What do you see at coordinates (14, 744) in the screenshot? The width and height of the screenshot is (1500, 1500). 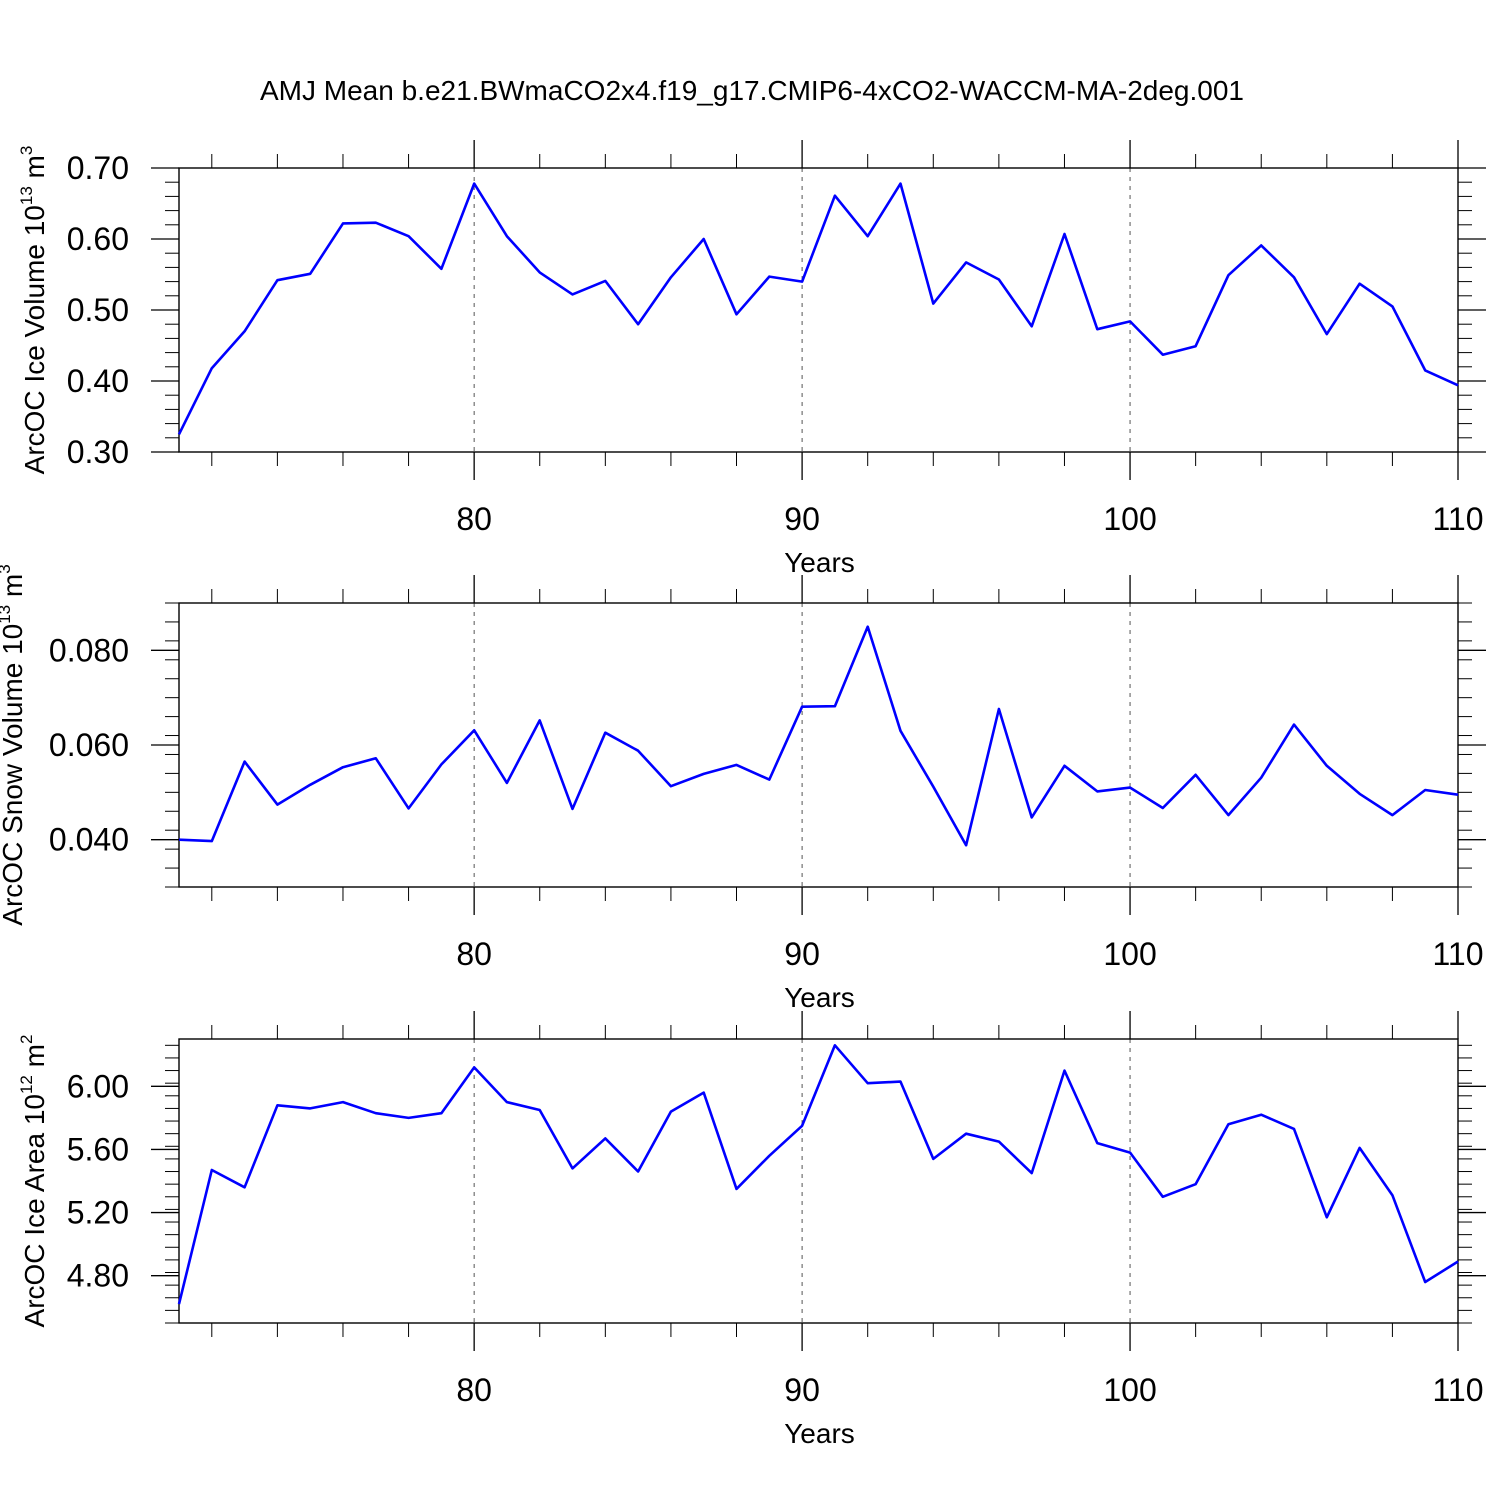 I see `y-axis-label: ArcOC Snow Volume 1013 m3` at bounding box center [14, 744].